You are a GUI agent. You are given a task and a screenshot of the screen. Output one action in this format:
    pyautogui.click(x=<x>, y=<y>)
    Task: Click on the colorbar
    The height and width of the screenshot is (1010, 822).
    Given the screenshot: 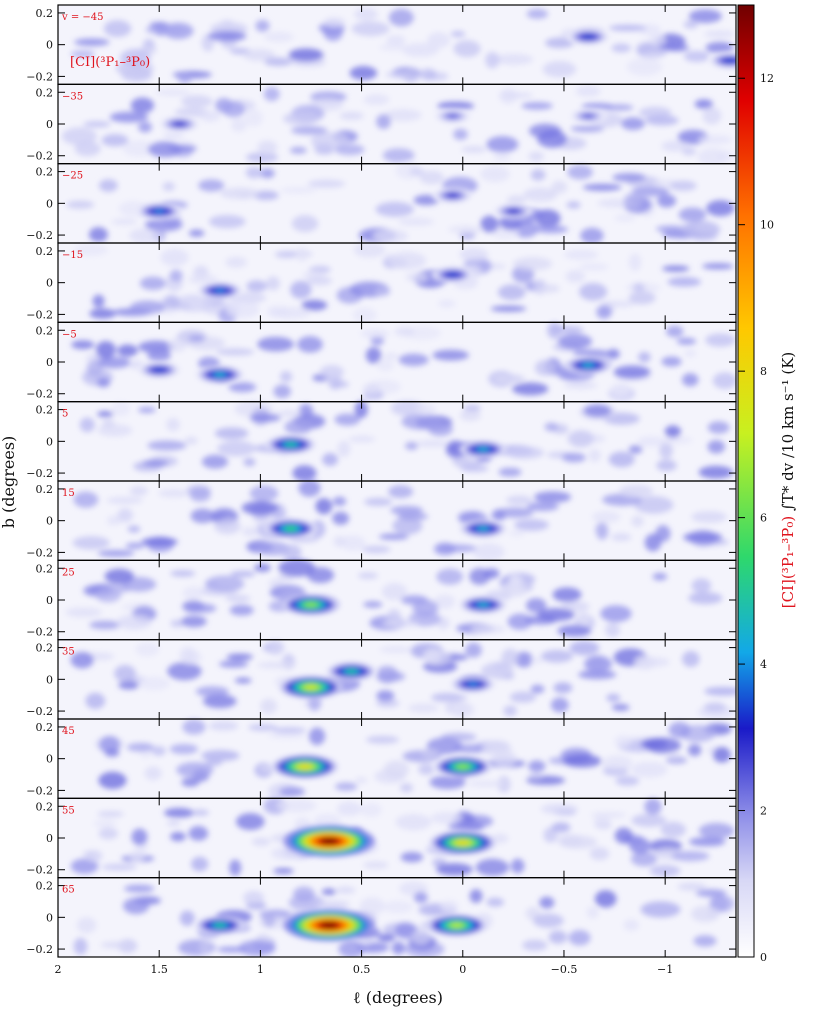 What is the action you would take?
    pyautogui.click(x=746, y=481)
    